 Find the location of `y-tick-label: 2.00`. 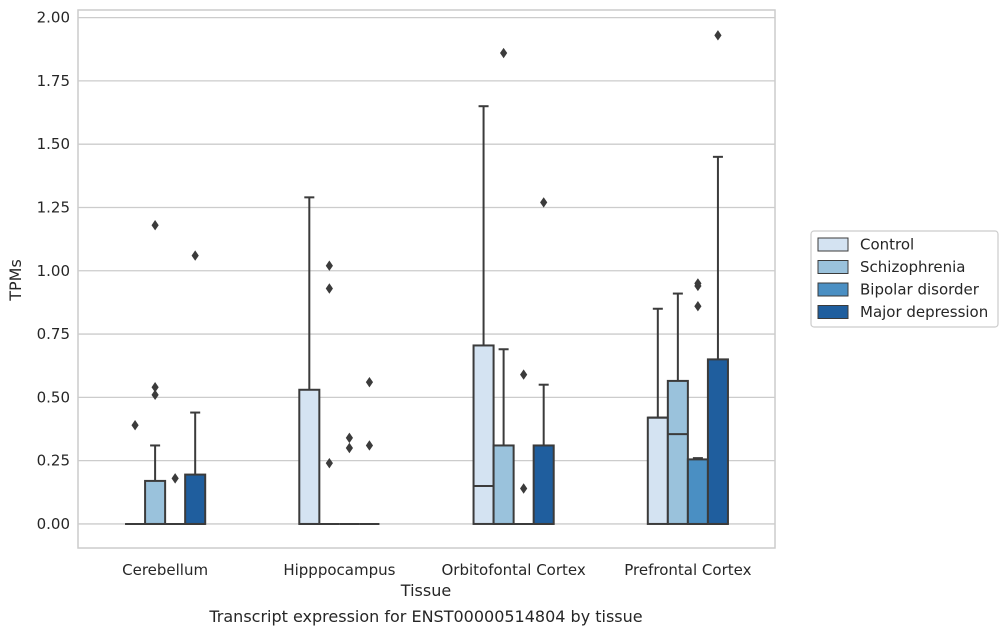

y-tick-label: 2.00 is located at coordinates (53, 18).